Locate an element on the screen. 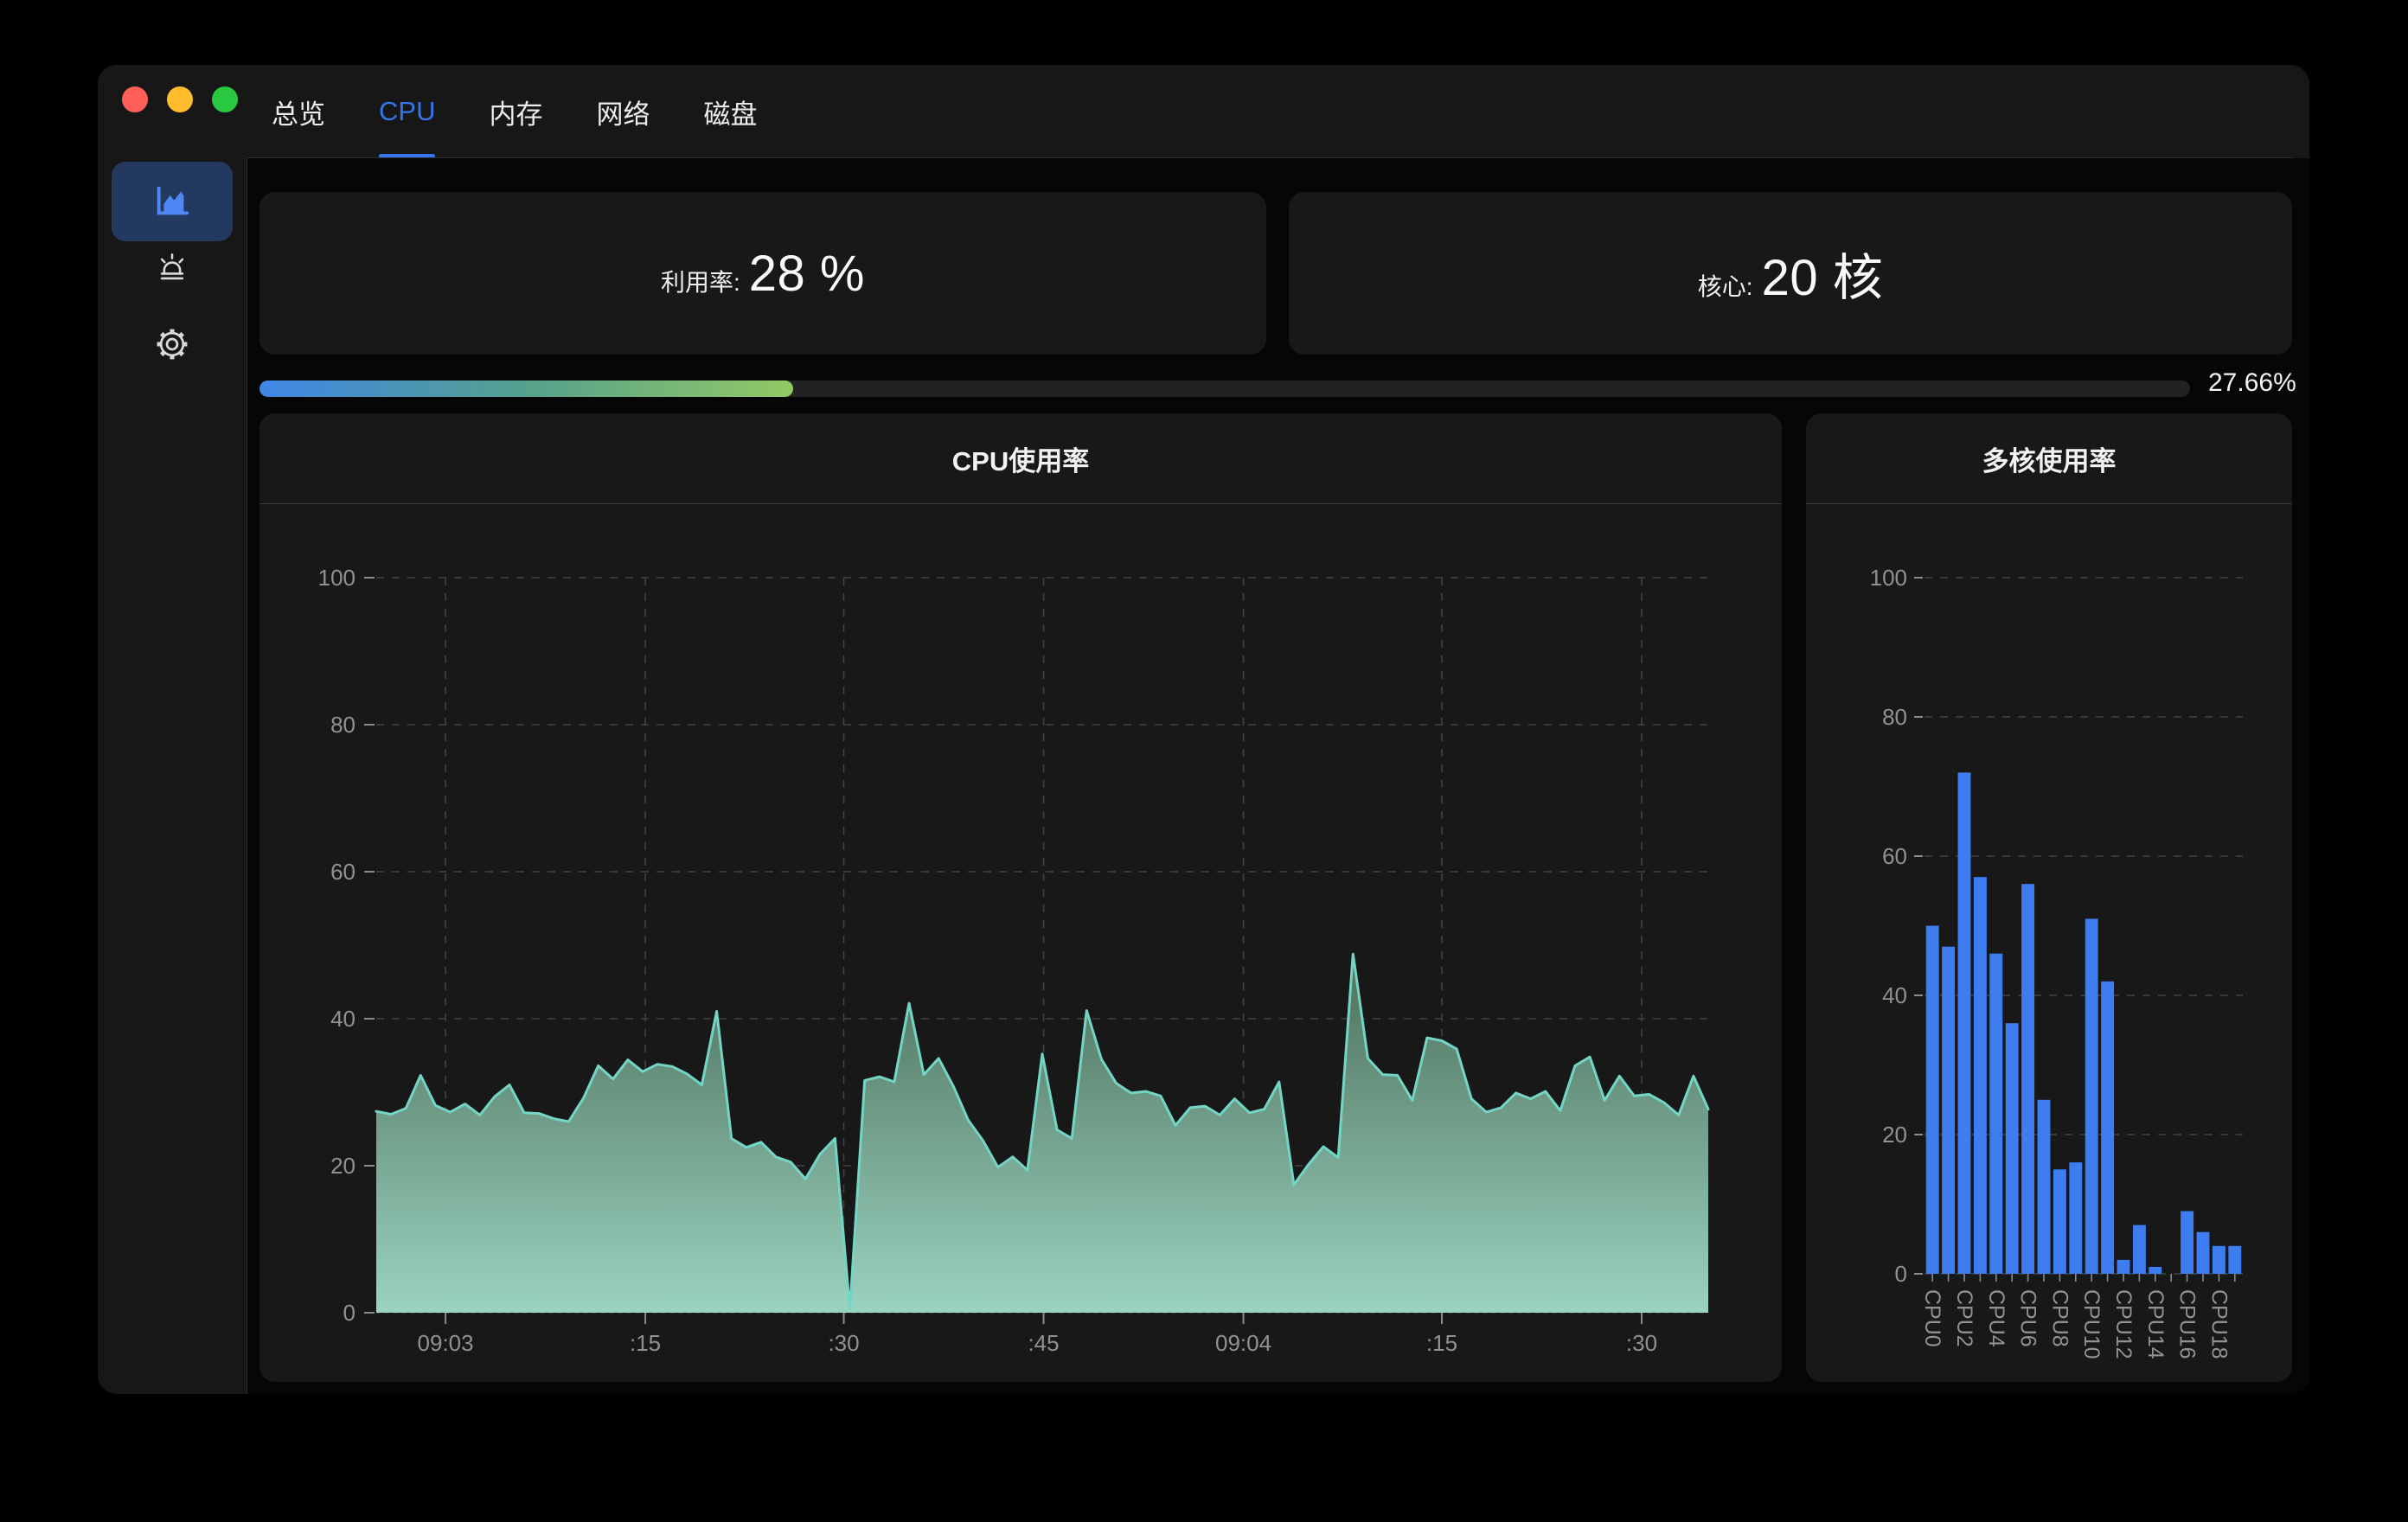  cpu-usage-card: 利用率: 28 % is located at coordinates (762, 273).